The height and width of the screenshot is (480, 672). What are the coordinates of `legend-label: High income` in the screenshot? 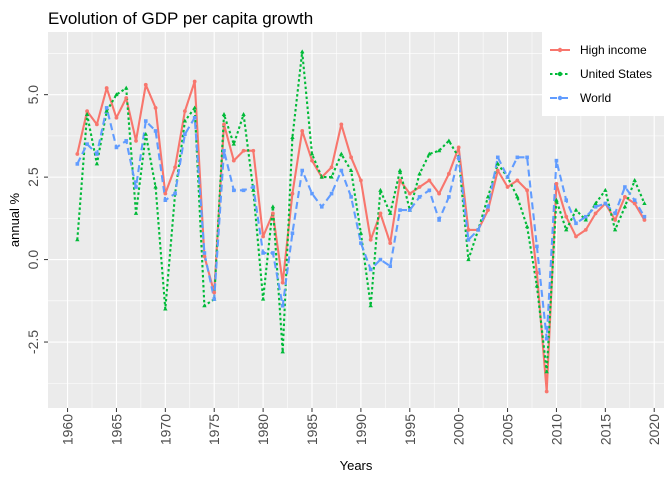 It's located at (613, 50).